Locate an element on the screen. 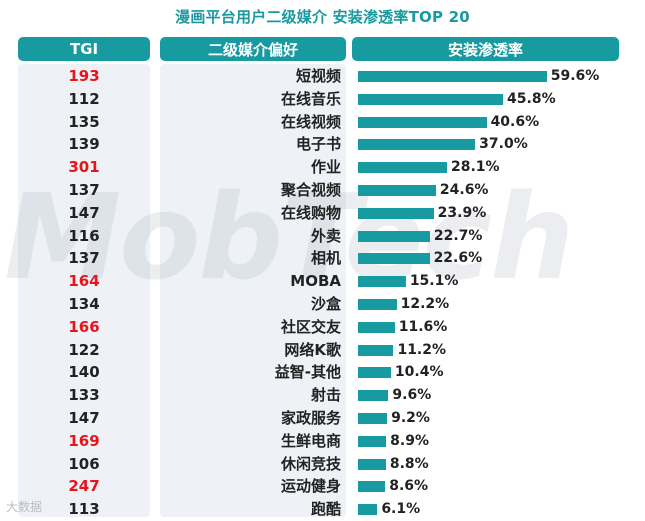 This screenshot has width=645, height=521. value-label: 10.4% is located at coordinates (419, 372).